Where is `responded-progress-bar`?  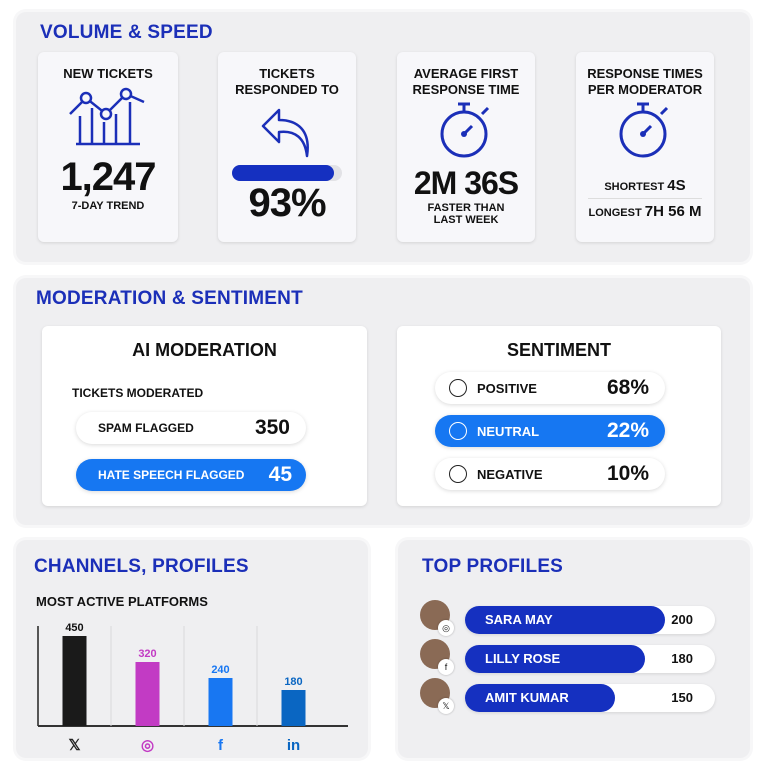 responded-progress-bar is located at coordinates (287, 173).